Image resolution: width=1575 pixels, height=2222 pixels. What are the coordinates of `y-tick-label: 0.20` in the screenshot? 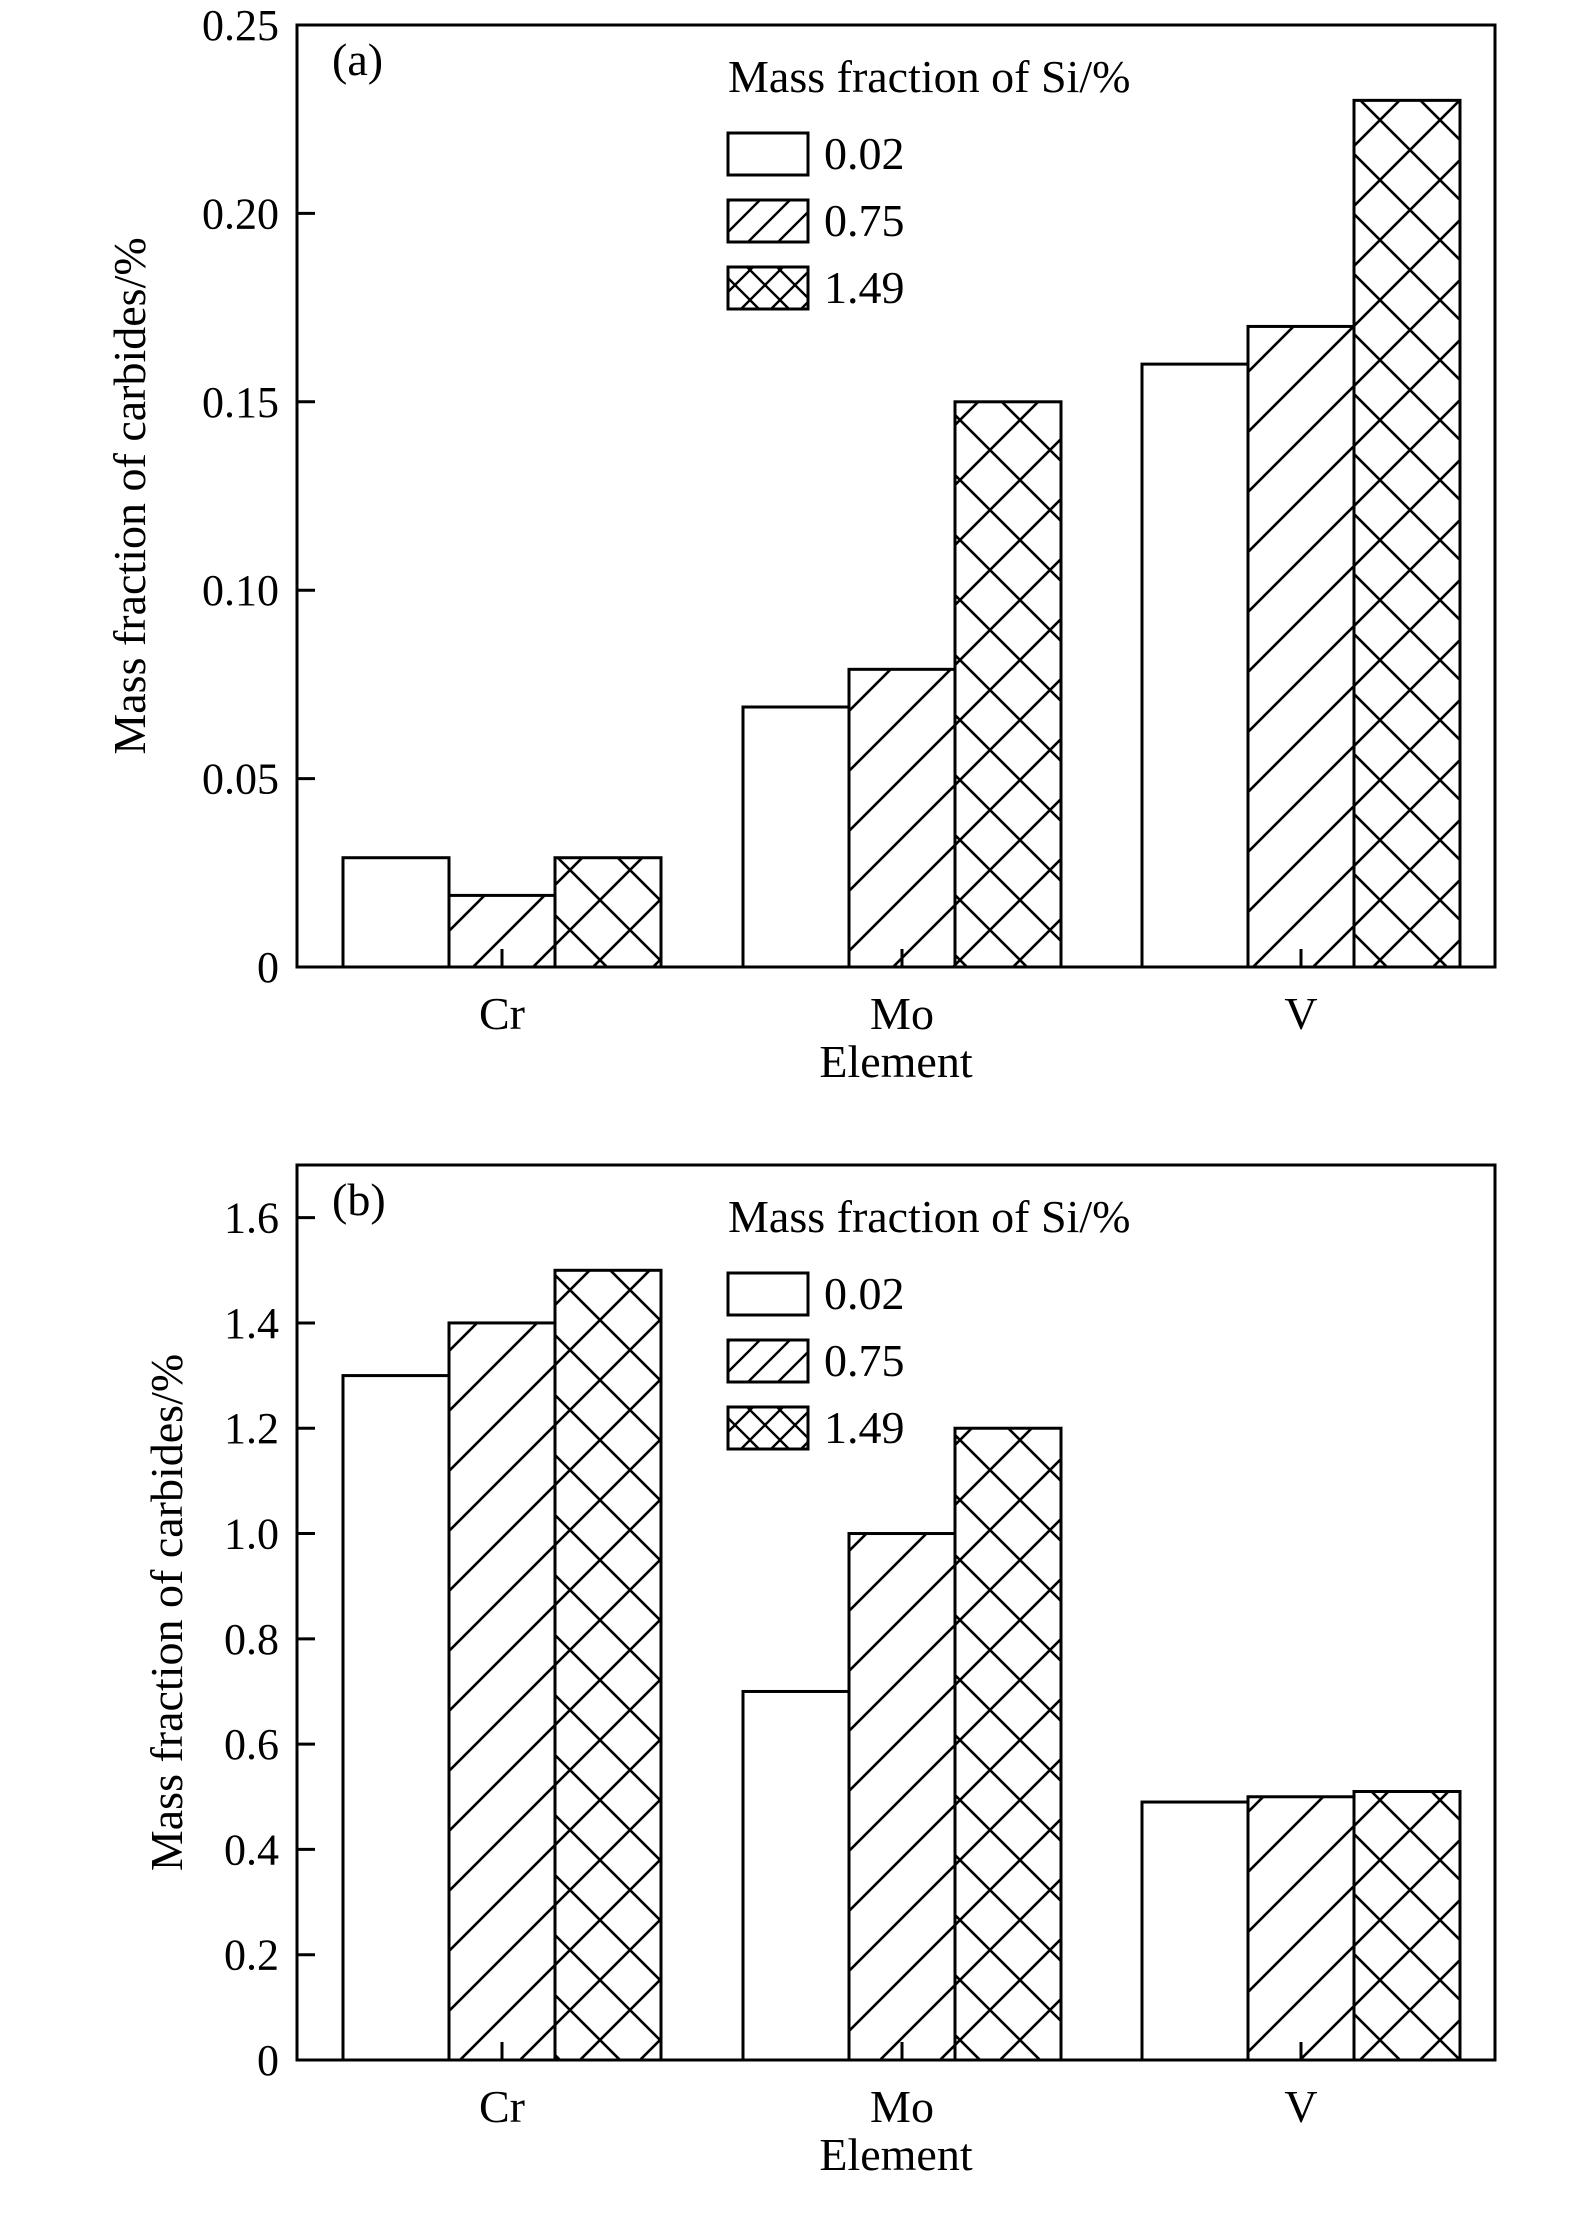 It's located at (240, 213).